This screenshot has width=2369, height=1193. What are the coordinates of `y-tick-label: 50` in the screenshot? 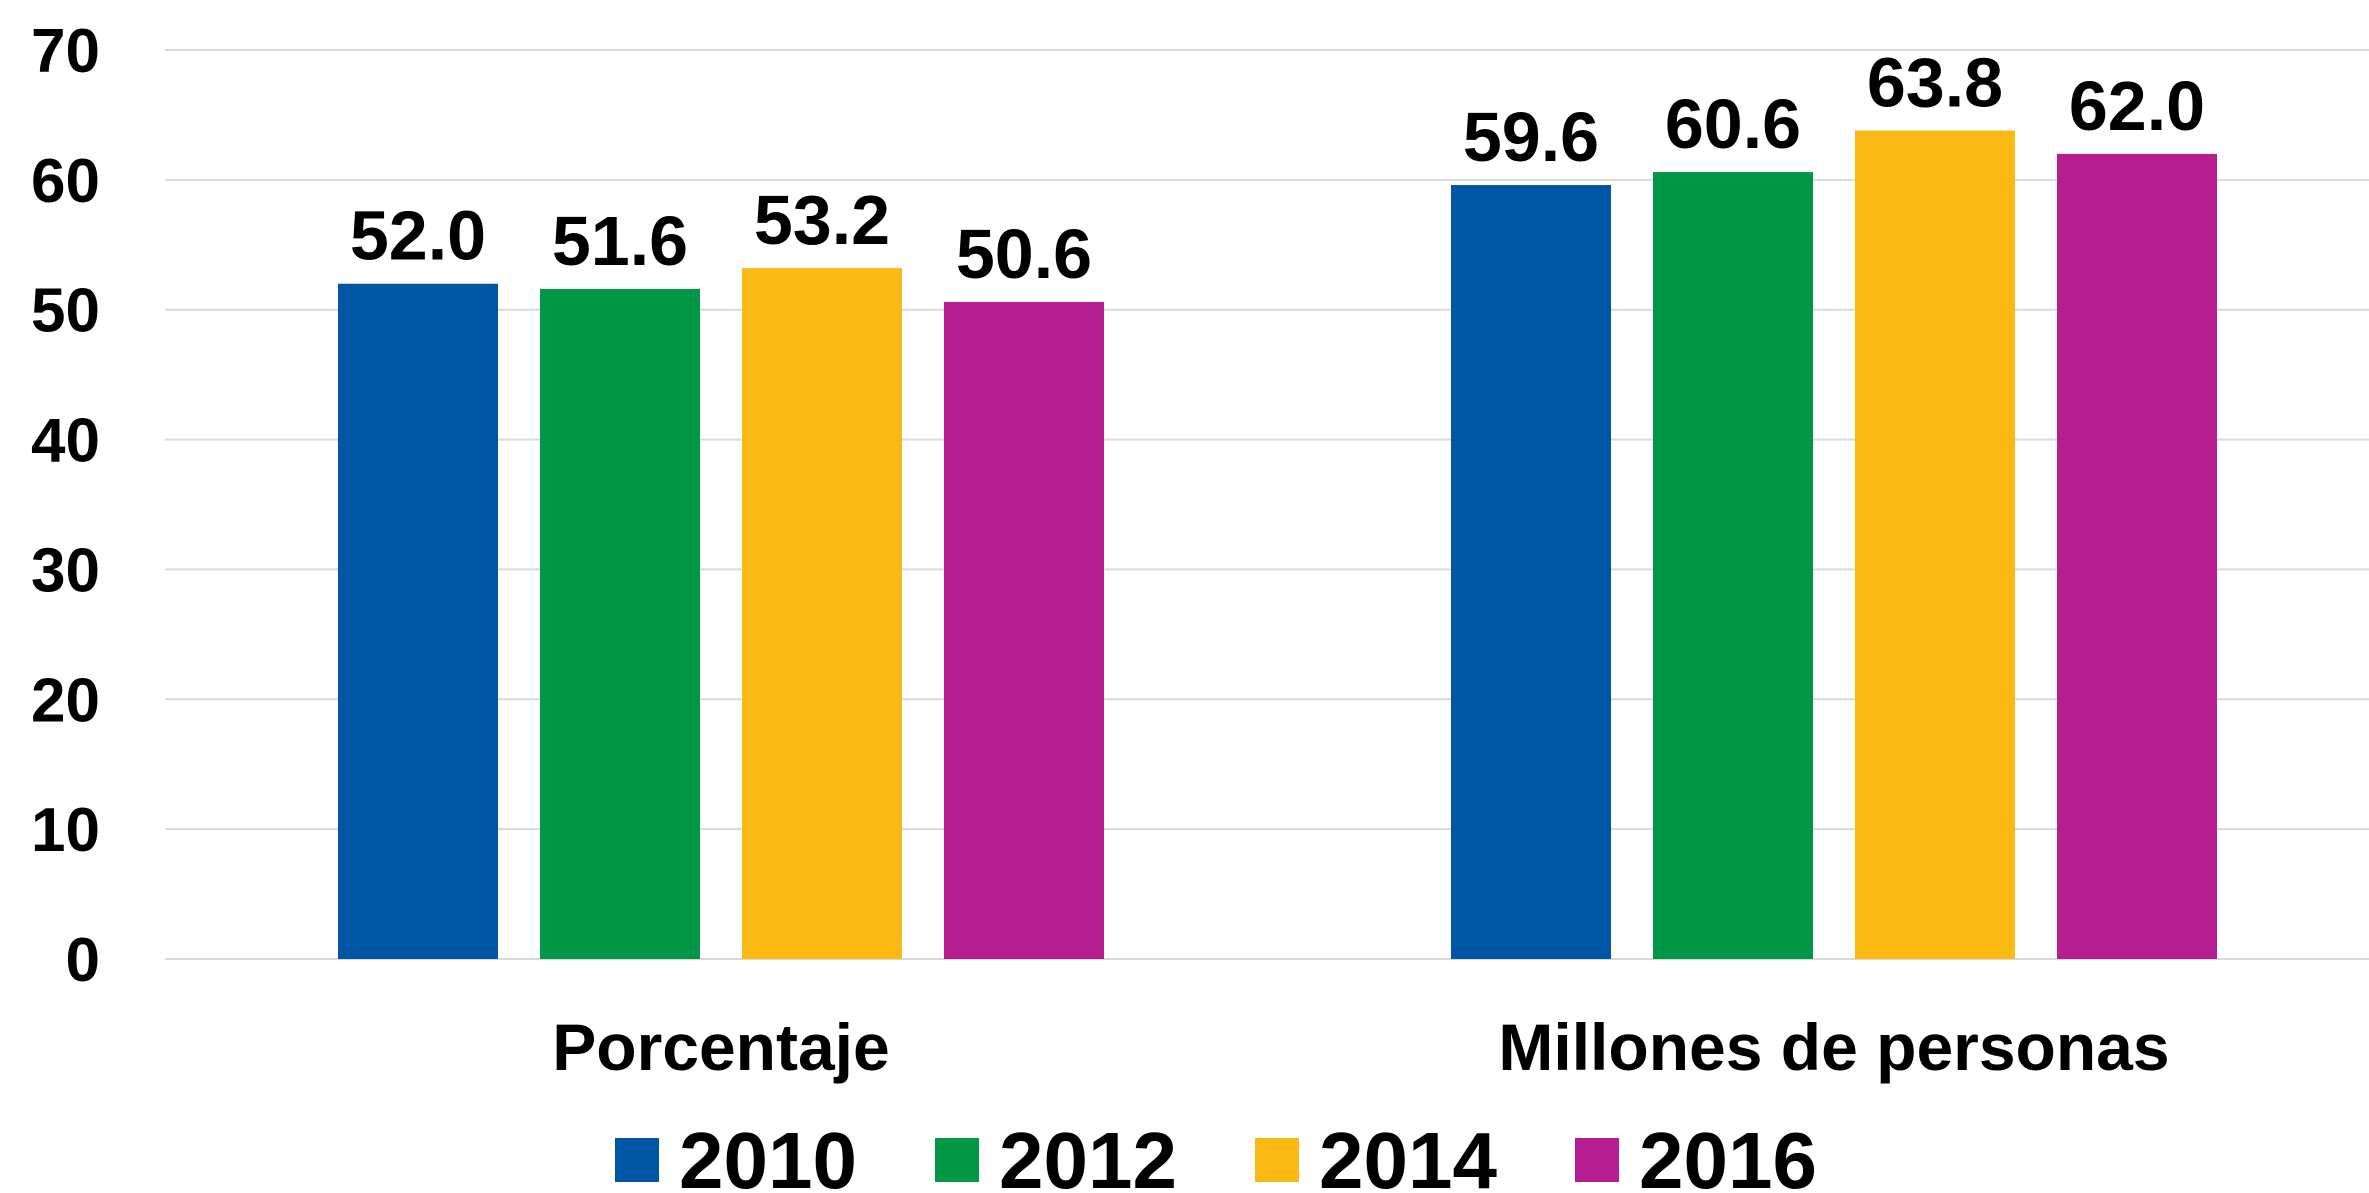 It's located at (65, 311).